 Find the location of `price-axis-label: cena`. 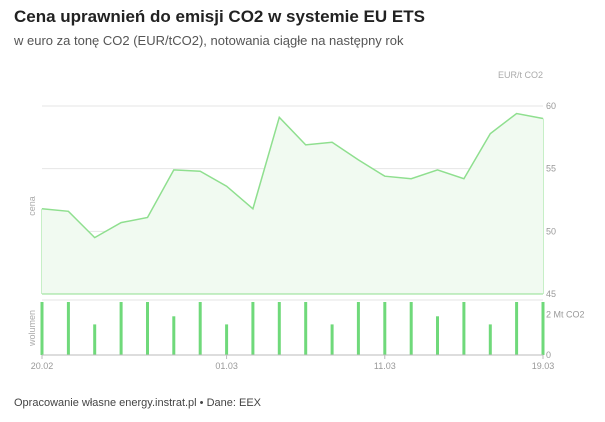

price-axis-label: cena is located at coordinates (32, 206).